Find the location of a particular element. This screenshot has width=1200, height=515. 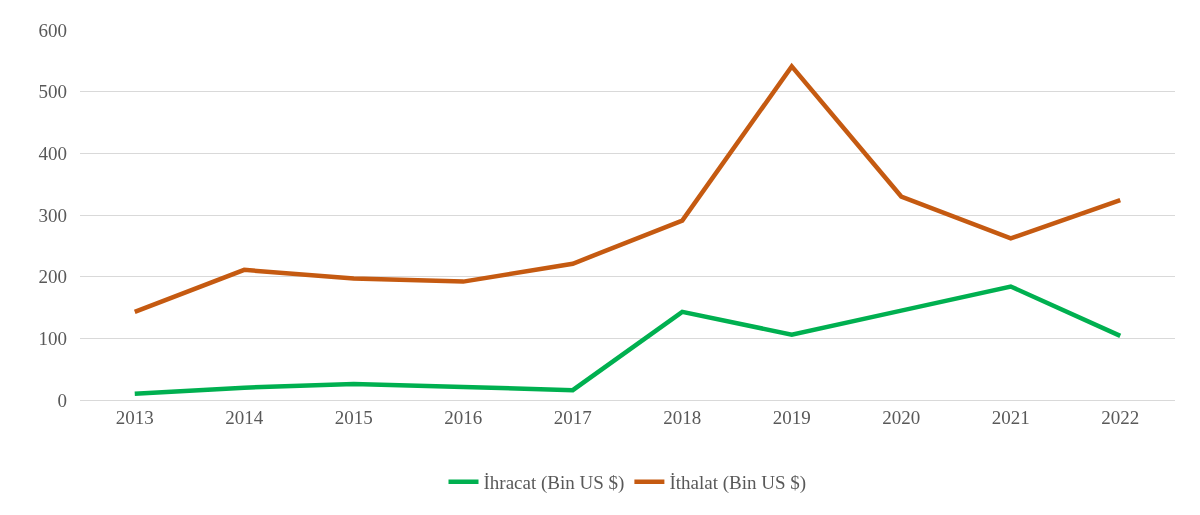

x-tick-label: 2017 is located at coordinates (572, 417).